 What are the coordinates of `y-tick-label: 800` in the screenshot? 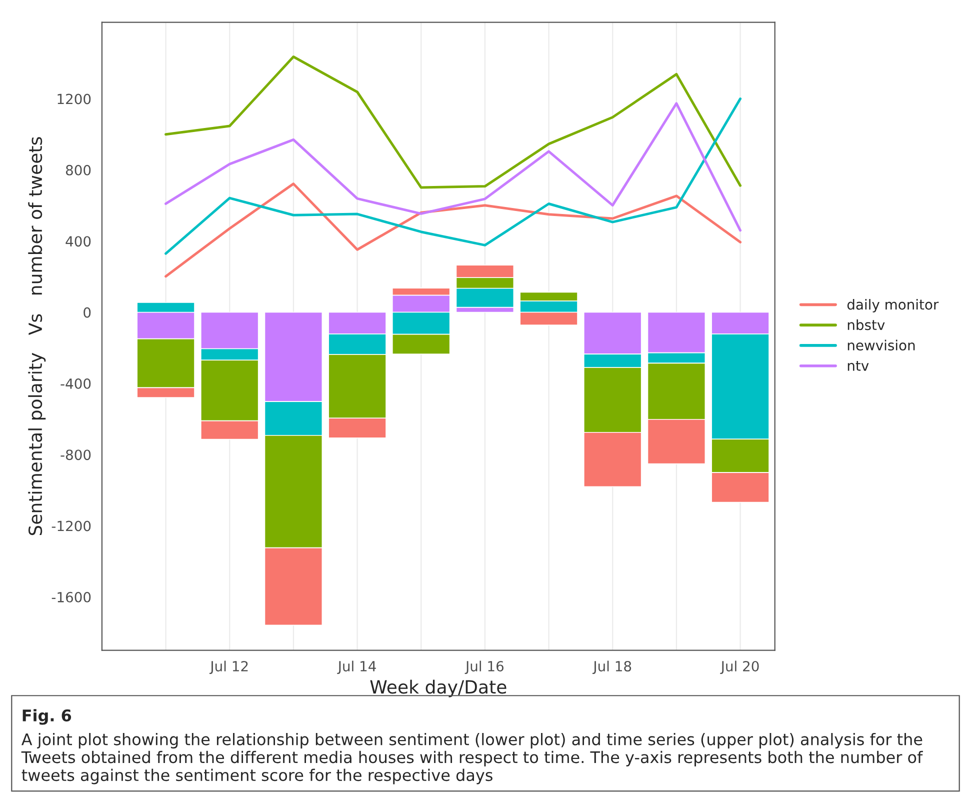 It's located at (78, 170).